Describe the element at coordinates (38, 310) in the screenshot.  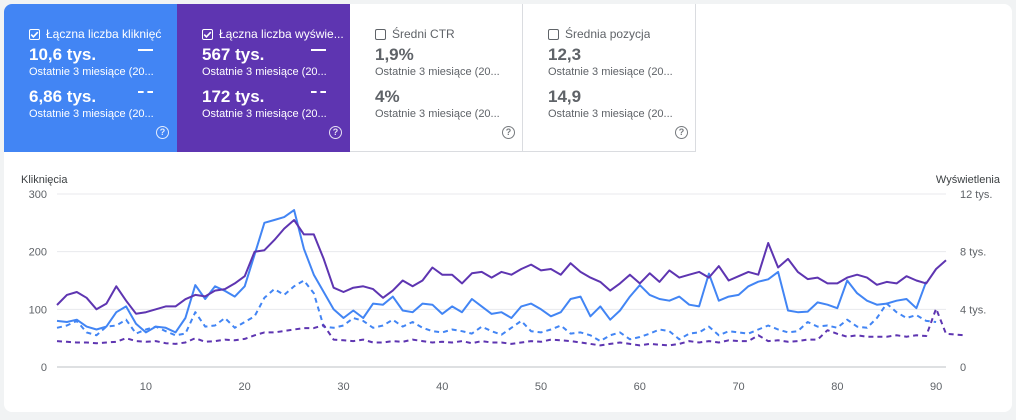
I see `y-left-tick-label: 100` at that location.